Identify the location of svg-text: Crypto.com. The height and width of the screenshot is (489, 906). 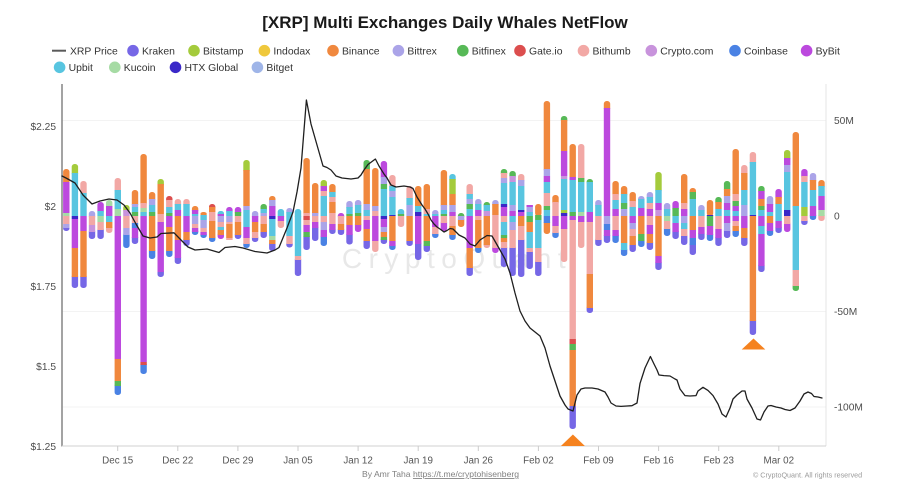
(686, 51).